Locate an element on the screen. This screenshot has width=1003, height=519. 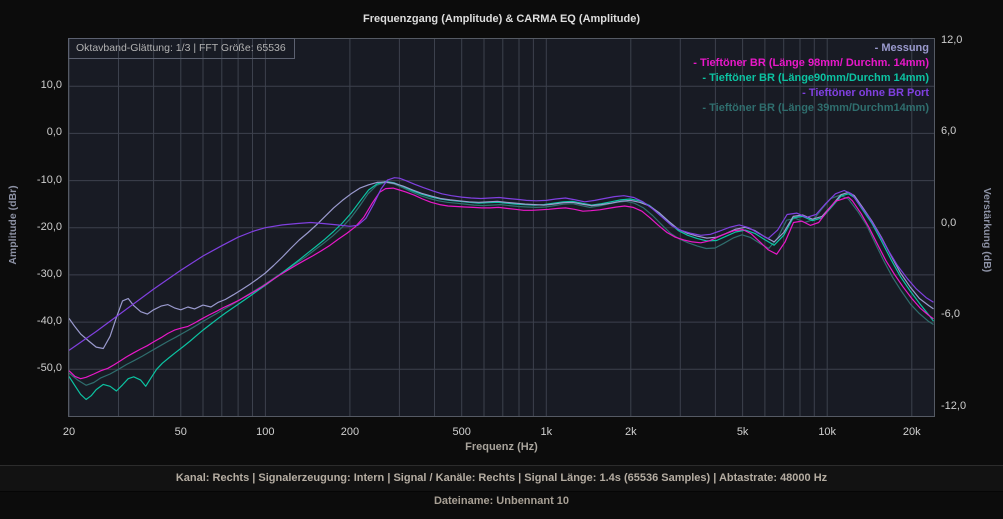
x-tick: 5k is located at coordinates (742, 432).